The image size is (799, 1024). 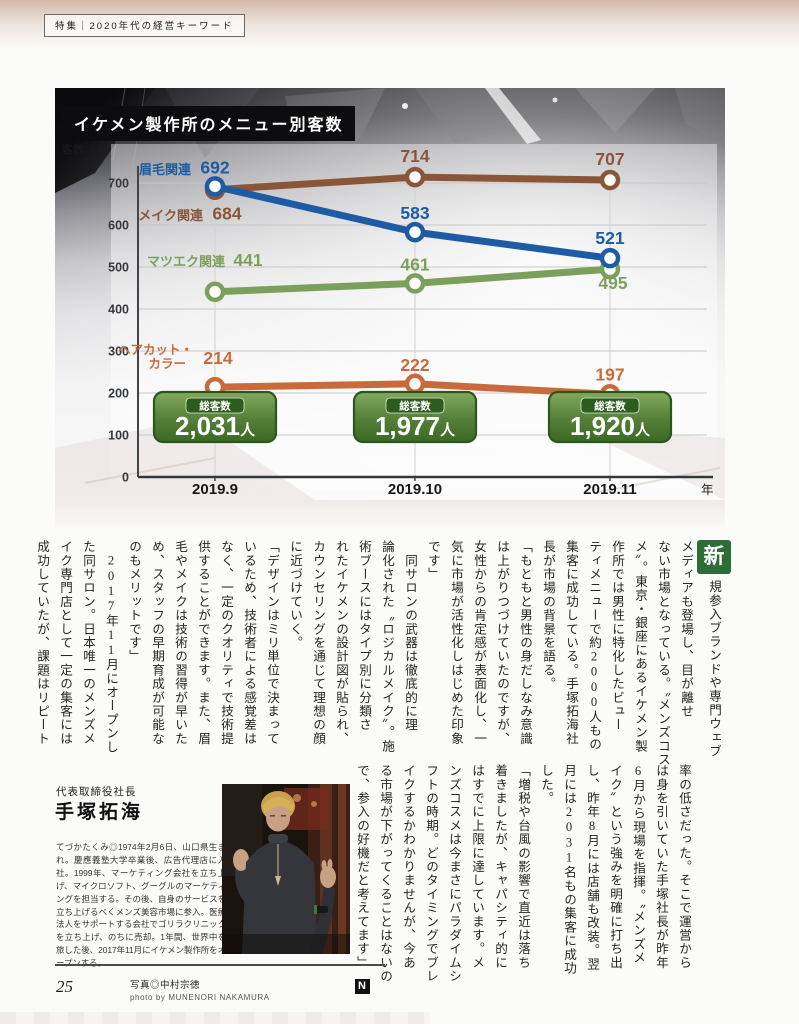 I want to click on page-number: 25, so click(x=64, y=986).